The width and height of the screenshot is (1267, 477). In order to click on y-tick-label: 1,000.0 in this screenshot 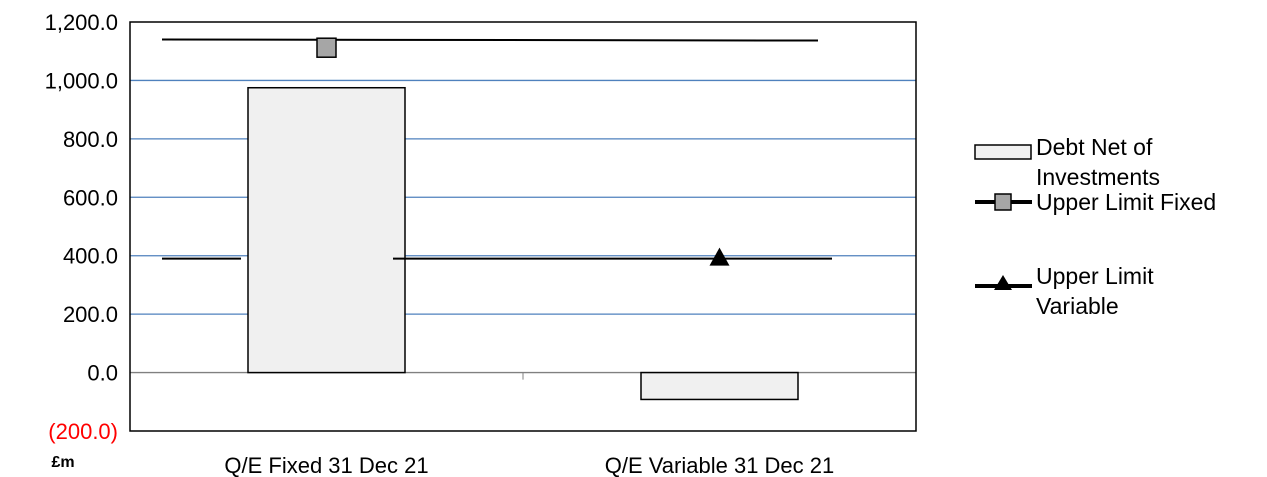, I will do `click(81, 80)`.